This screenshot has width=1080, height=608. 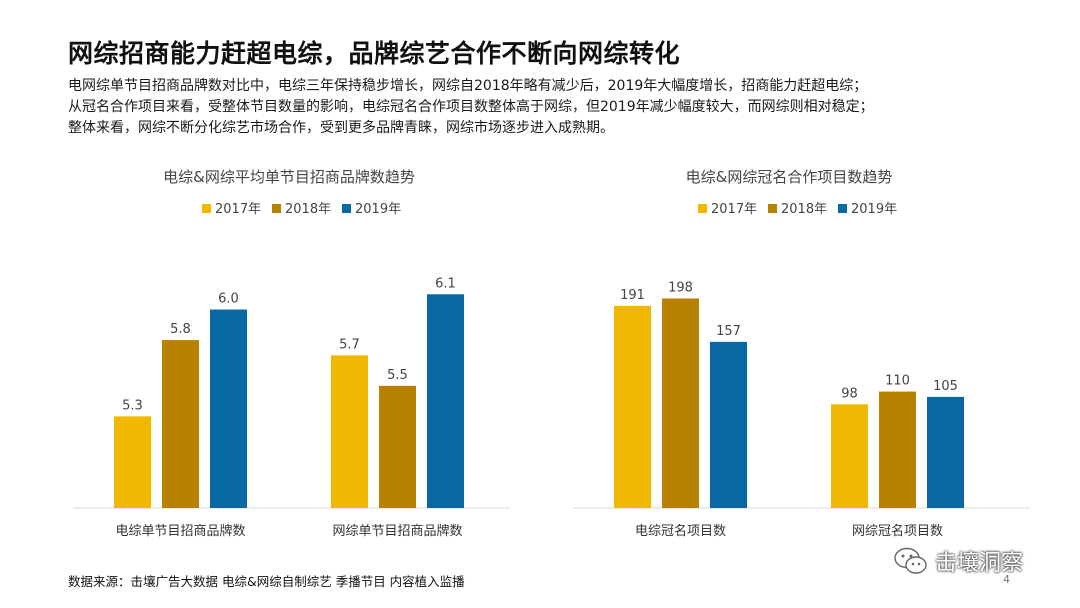 I want to click on page-title: 网综招商能力赶超电综，品牌综艺合作不断向网综转化, so click(x=374, y=53).